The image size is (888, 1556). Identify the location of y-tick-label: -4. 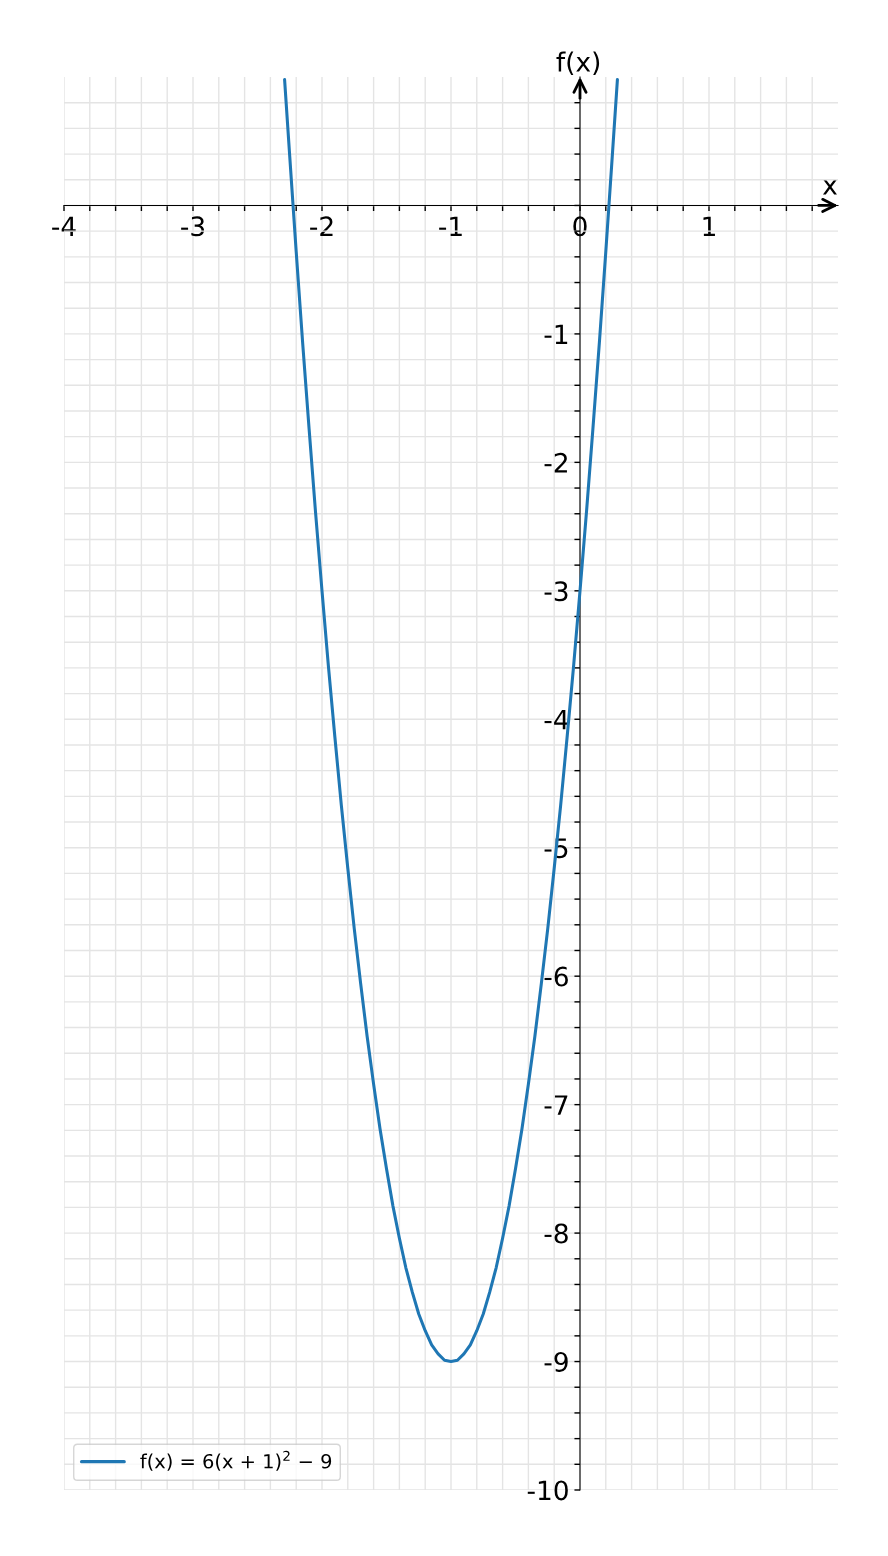
(556, 720).